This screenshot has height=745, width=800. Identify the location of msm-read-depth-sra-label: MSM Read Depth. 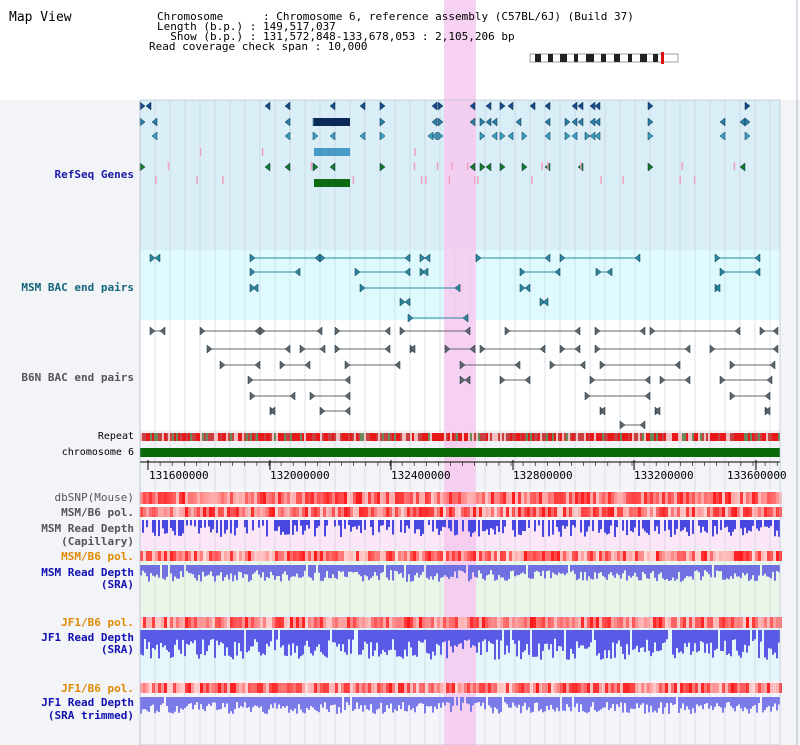
(87, 572).